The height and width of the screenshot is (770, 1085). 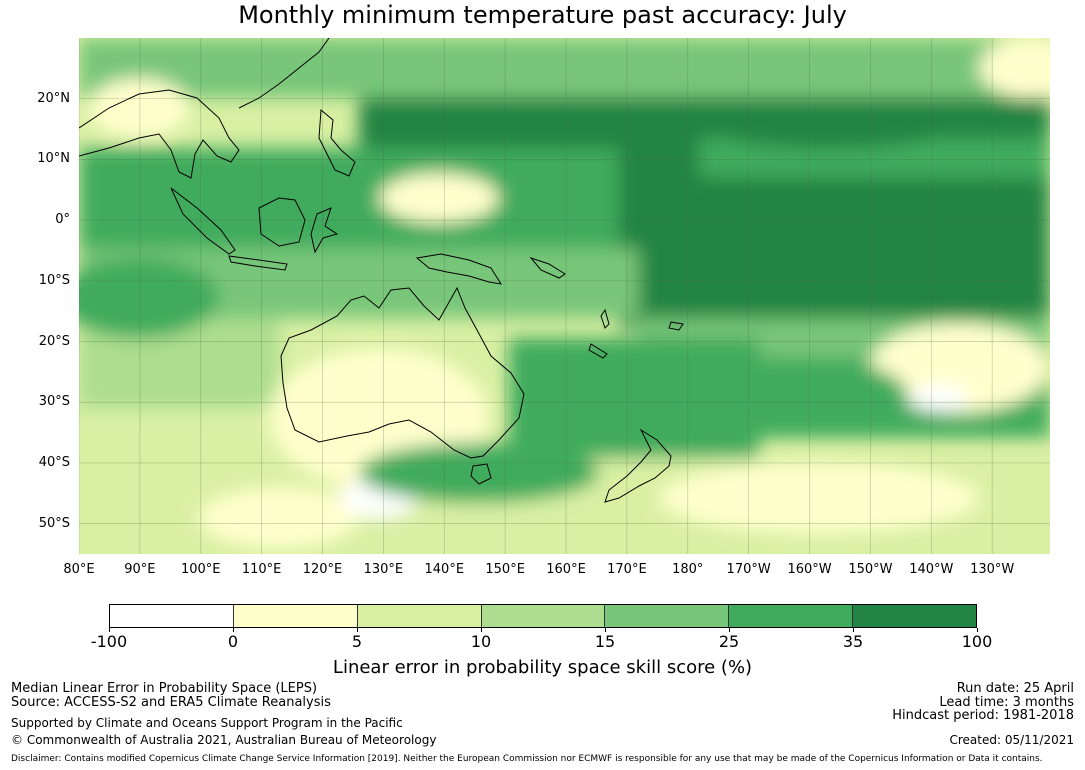 I want to click on longitude-label: 170°E, so click(x=627, y=569).